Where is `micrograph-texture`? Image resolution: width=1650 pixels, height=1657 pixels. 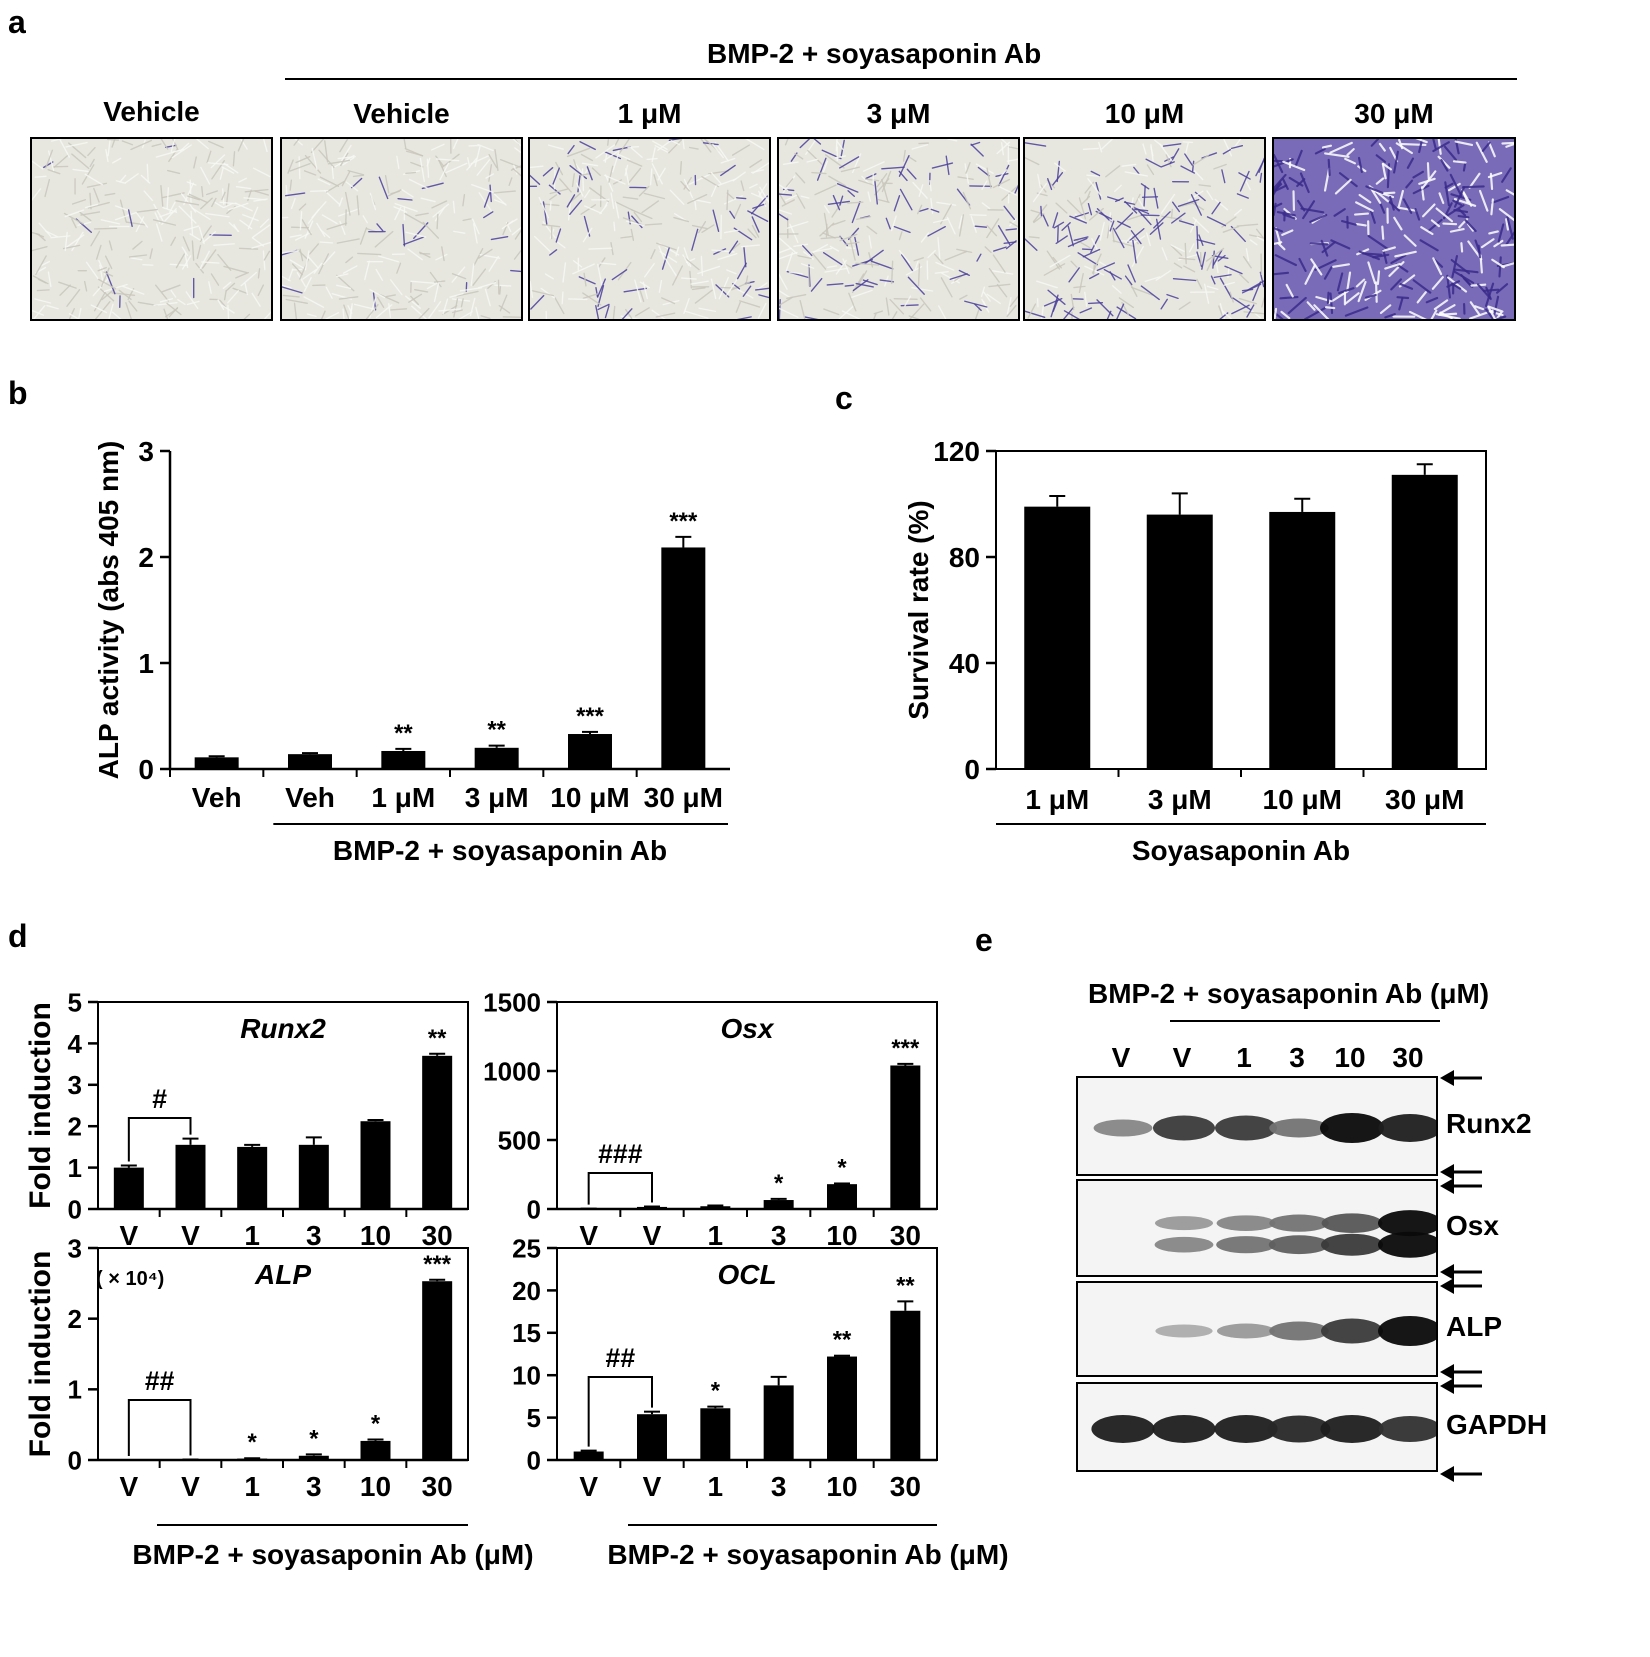
micrograph-texture is located at coordinates (401, 229).